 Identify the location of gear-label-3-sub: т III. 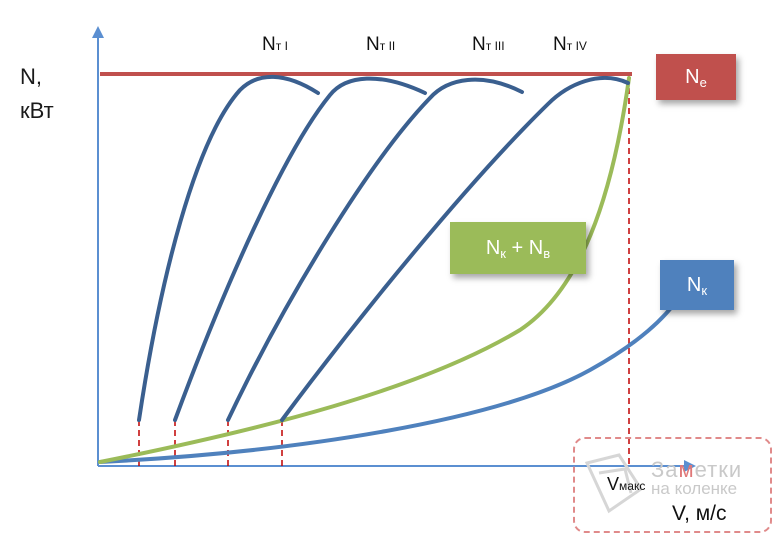
(495, 46).